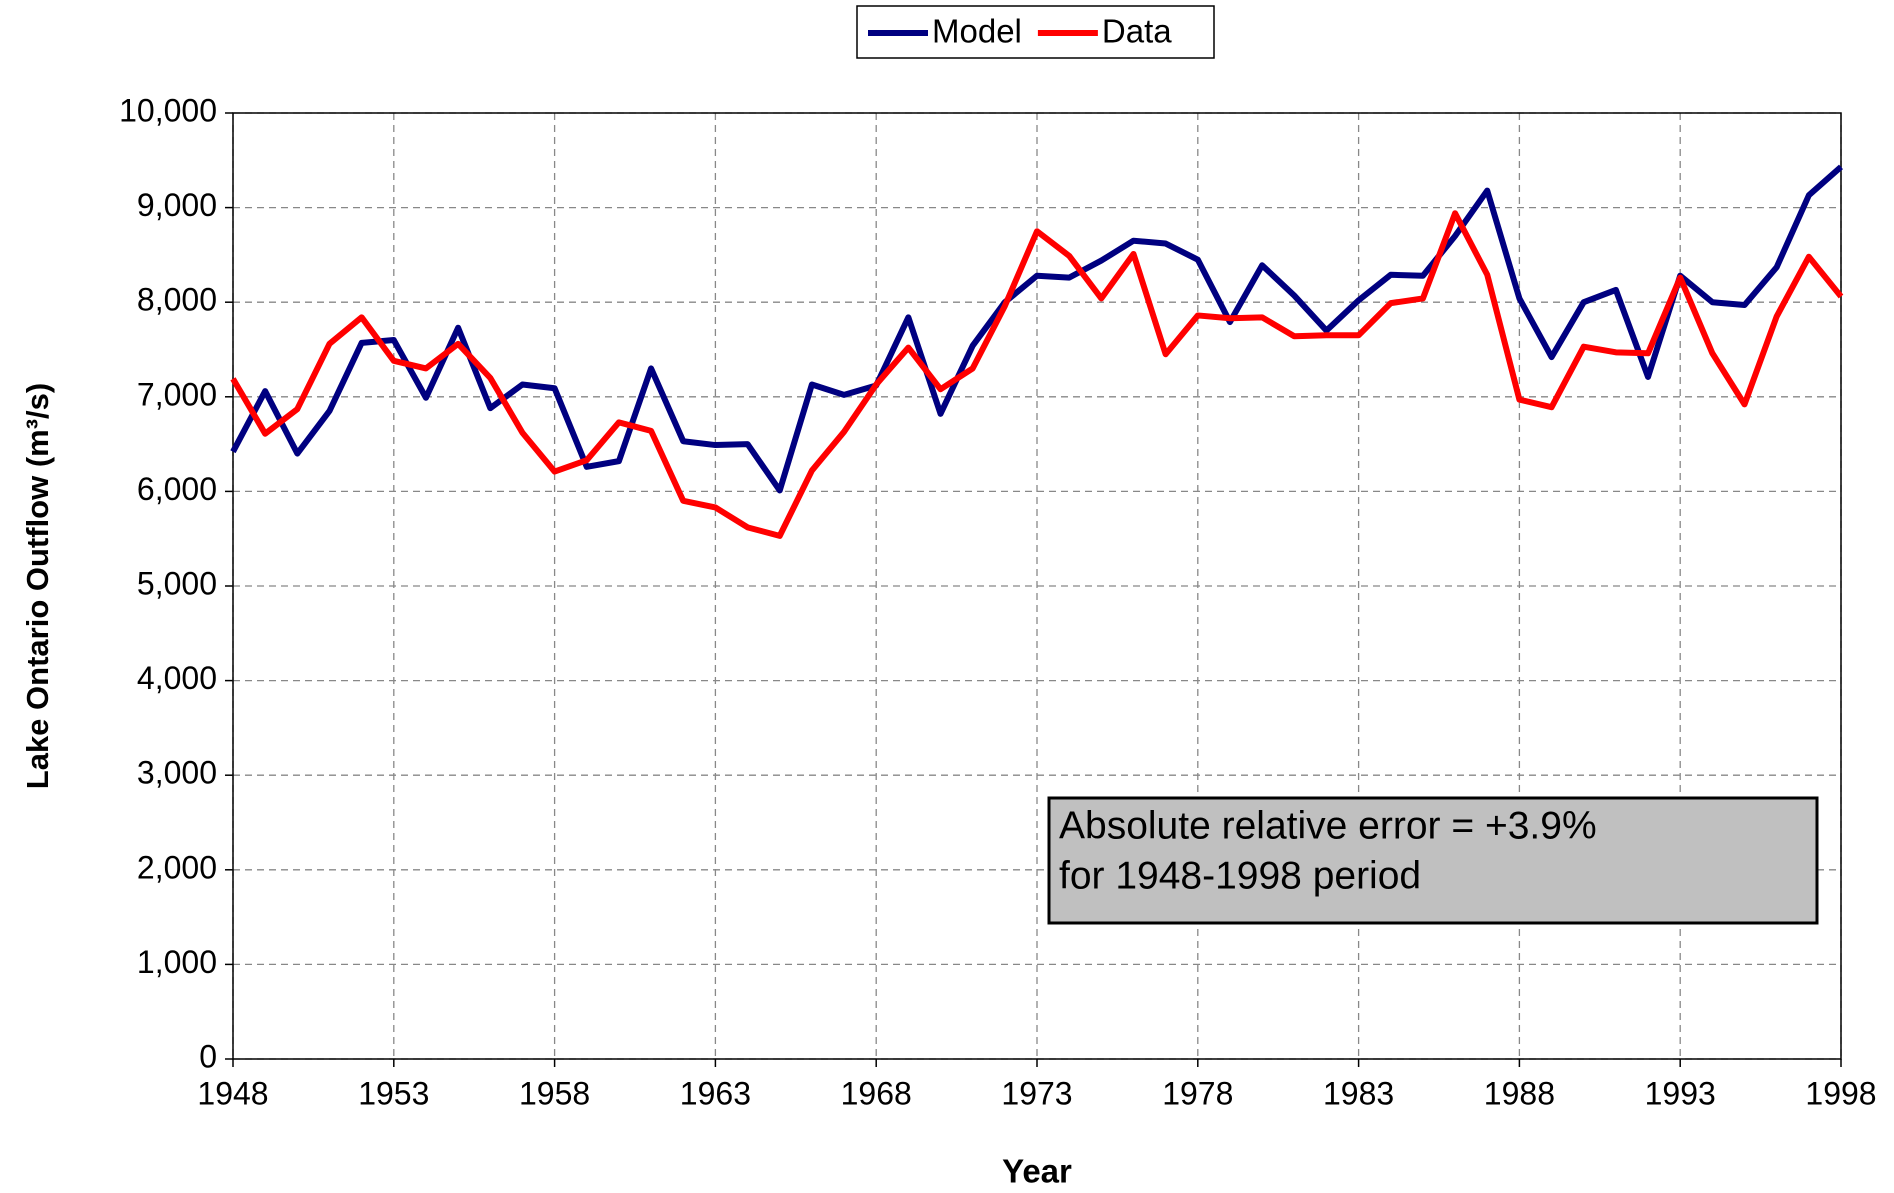 Image resolution: width=1894 pixels, height=1193 pixels. What do you see at coordinates (208, 1056) in the screenshot?
I see `y-tick-label: 0` at bounding box center [208, 1056].